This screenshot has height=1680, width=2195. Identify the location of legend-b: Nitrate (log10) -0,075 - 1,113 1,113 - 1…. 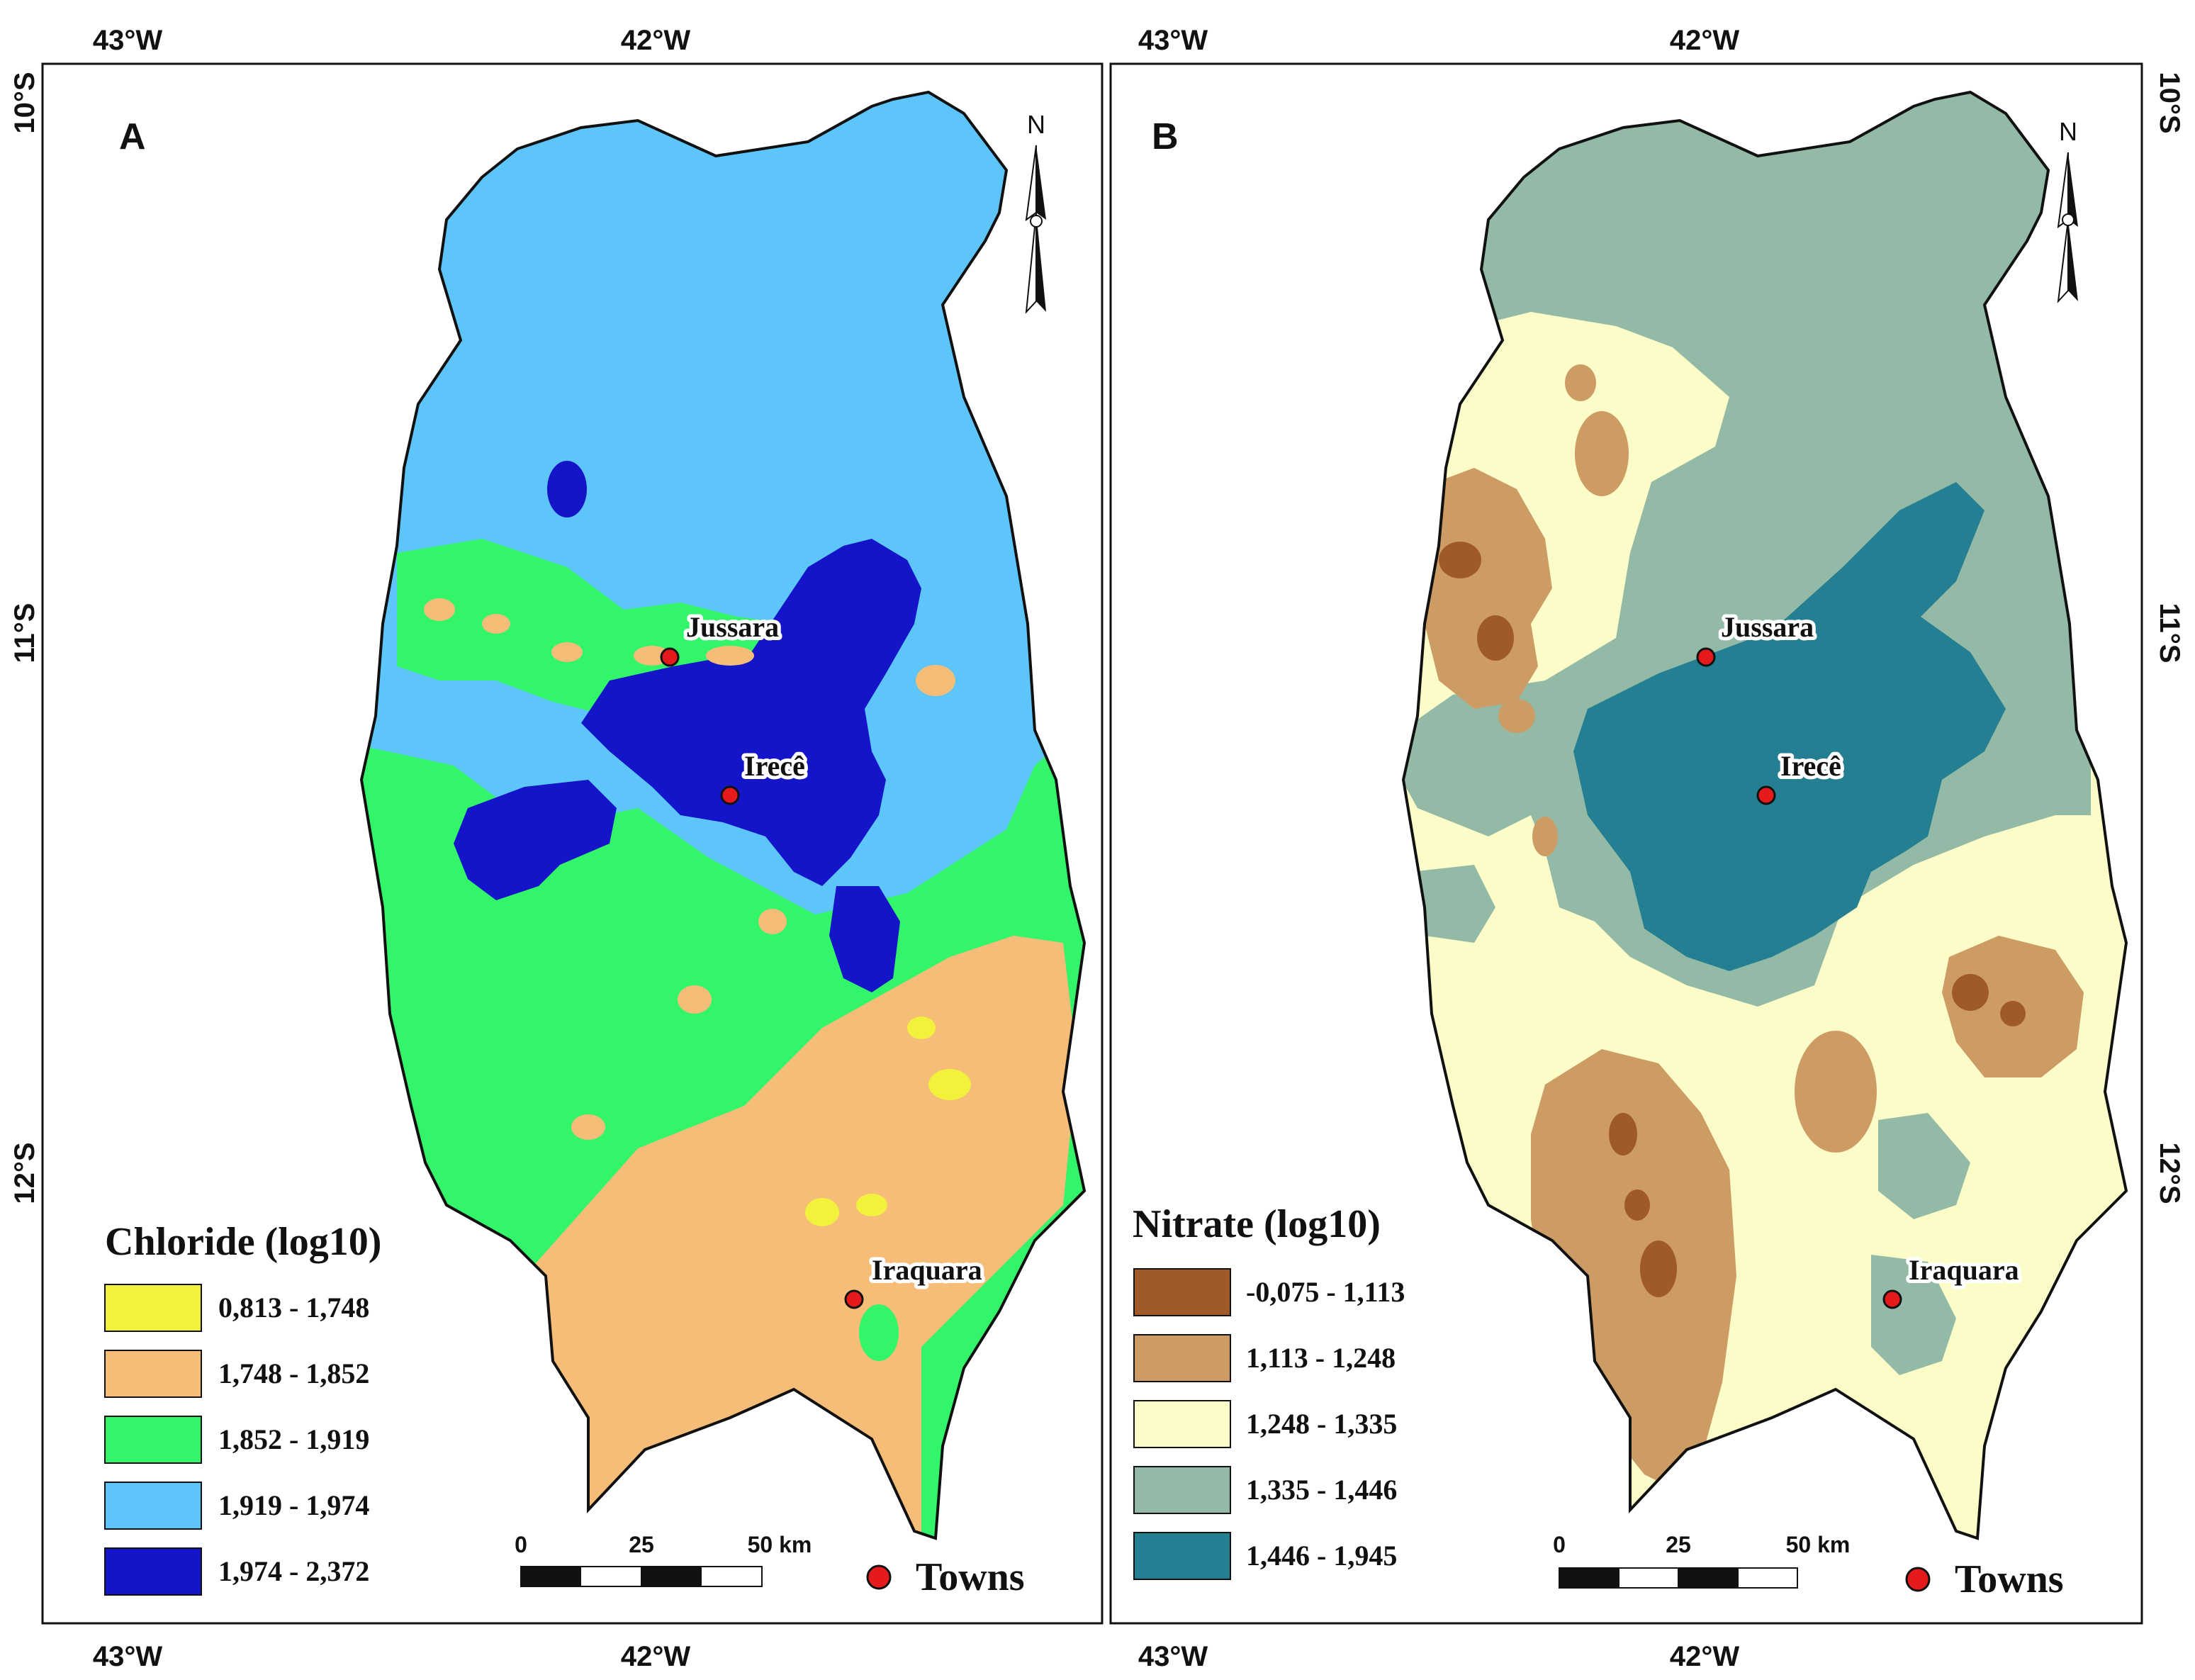
(1269, 1391).